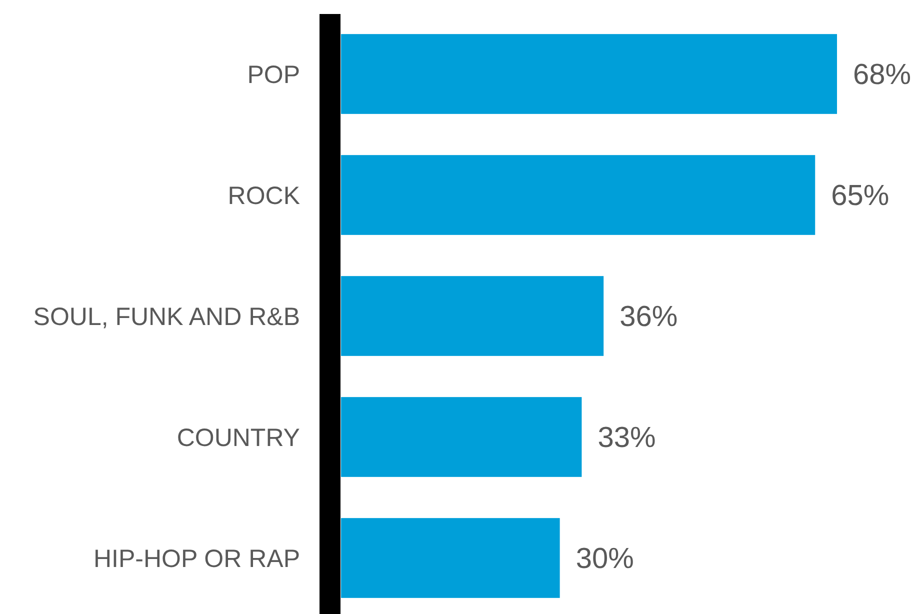 The height and width of the screenshot is (614, 922). What do you see at coordinates (264, 196) in the screenshot?
I see `y-tick-label: ROCK` at bounding box center [264, 196].